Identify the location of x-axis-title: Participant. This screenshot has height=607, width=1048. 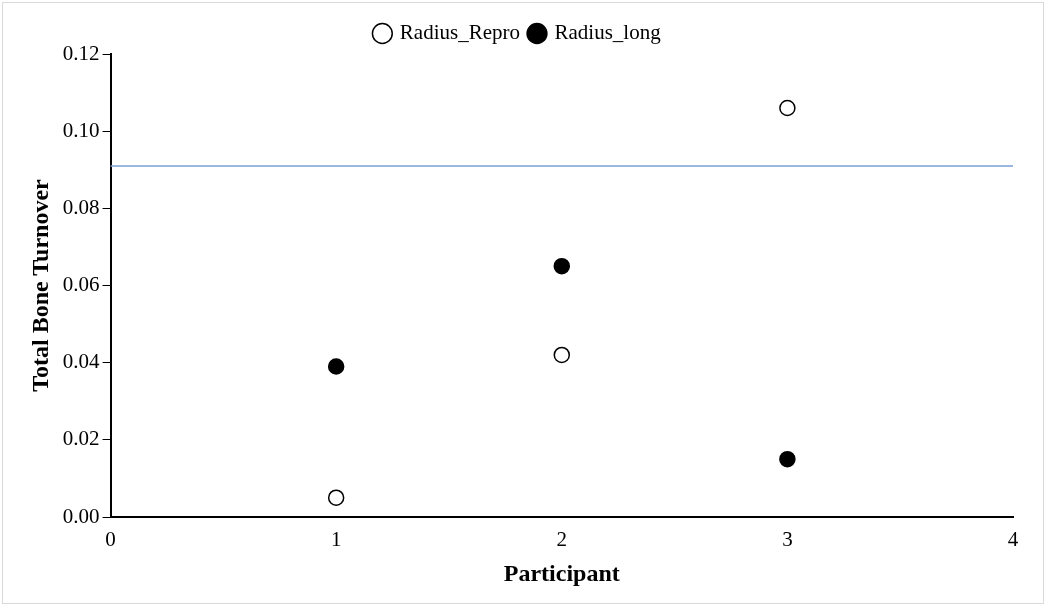
(561, 572).